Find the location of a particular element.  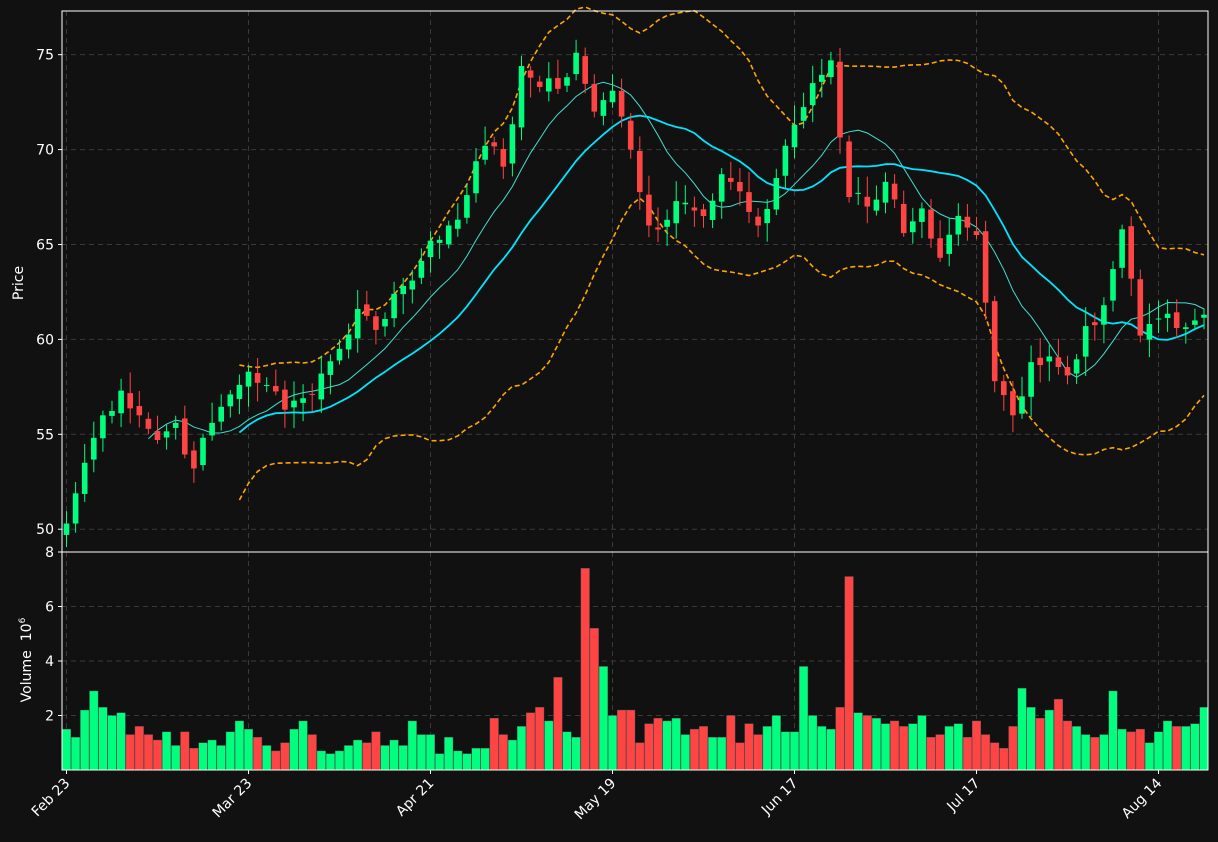

volume-axis: 2 4 6 8 is located at coordinates (53, 635).